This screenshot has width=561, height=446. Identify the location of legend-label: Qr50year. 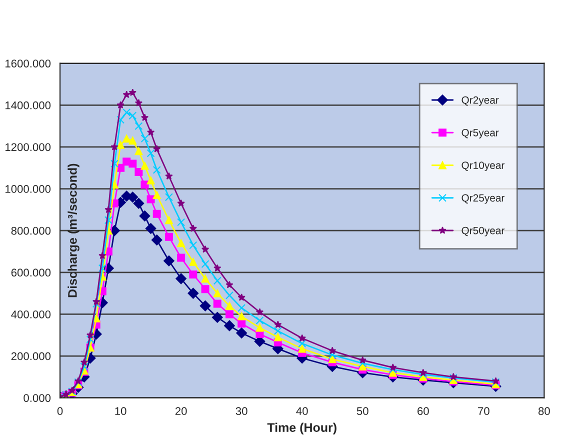
(483, 231).